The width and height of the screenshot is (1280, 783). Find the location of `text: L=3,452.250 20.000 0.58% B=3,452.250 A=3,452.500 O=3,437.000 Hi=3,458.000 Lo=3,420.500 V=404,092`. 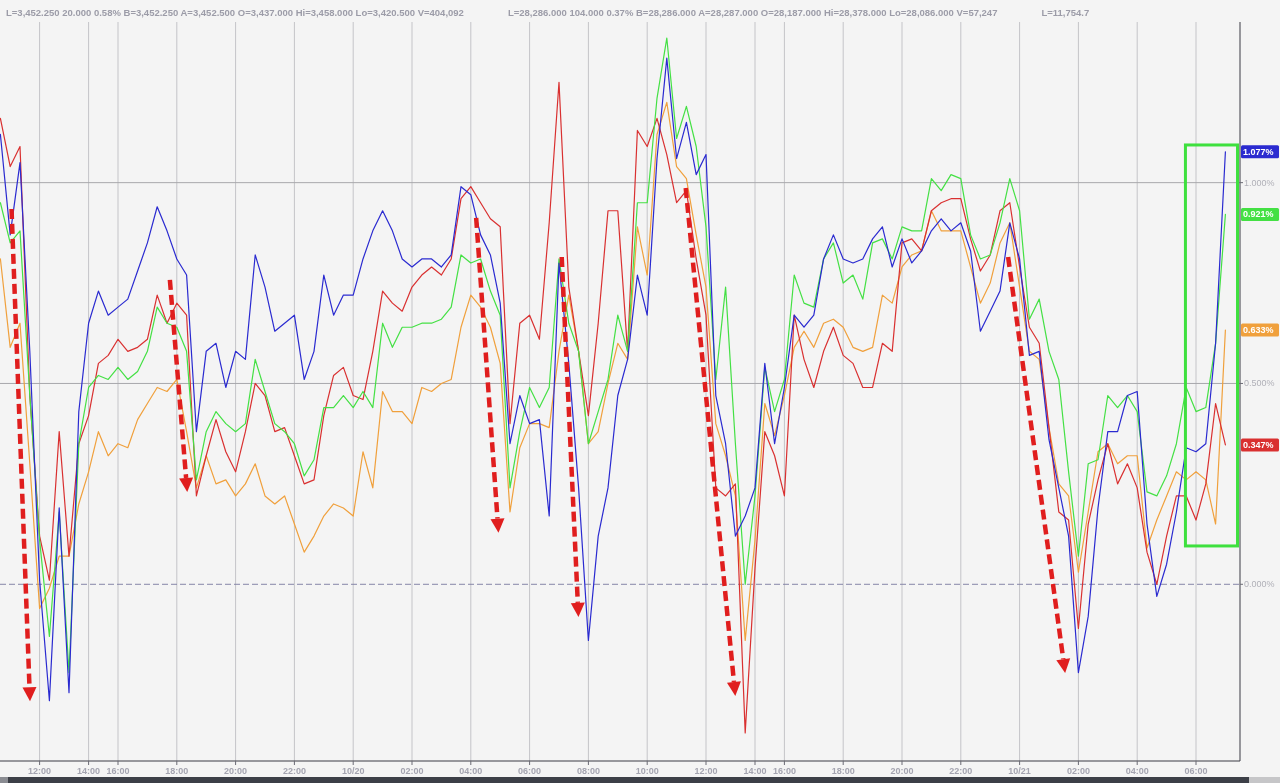

text: L=3,452.250 20.000 0.58% B=3,452.250 A=3,452.500 O=3,437.000 Hi=3,458.000 Lo=3,420.500 V=404,092 is located at coordinates (235, 12).